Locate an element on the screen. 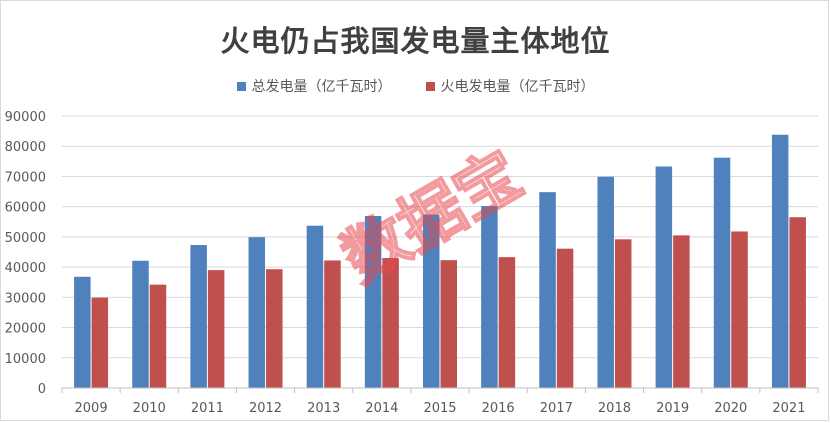 The height and width of the screenshot is (423, 831). x-tick-label: 2012 is located at coordinates (265, 408).